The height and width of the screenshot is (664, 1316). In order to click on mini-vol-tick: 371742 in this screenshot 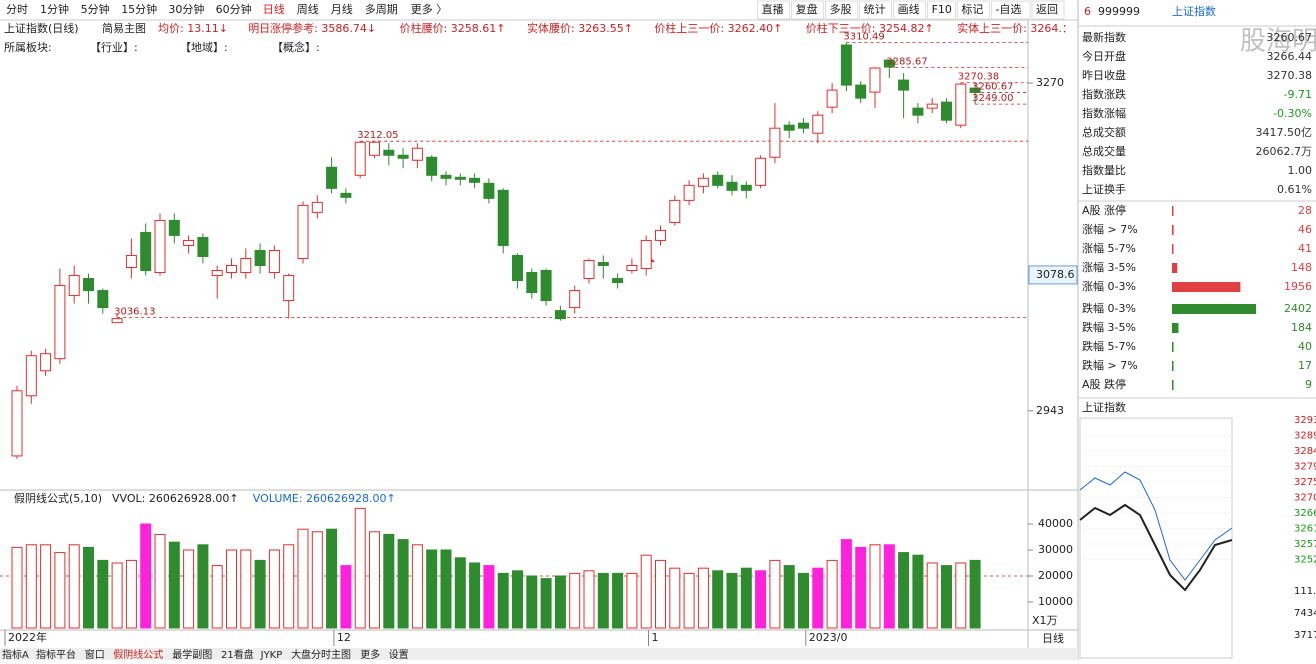, I will do `click(1305, 635)`.